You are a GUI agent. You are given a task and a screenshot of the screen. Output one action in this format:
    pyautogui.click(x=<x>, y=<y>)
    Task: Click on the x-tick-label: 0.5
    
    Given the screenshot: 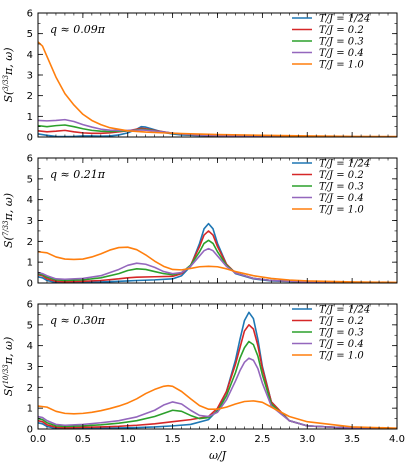 What is the action you would take?
    pyautogui.click(x=83, y=439)
    